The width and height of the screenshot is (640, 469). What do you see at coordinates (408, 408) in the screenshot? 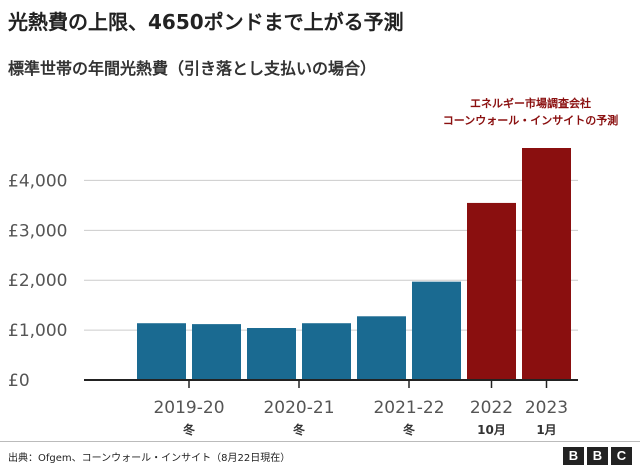
I see `x-tick-label: 2021-22` at bounding box center [408, 408].